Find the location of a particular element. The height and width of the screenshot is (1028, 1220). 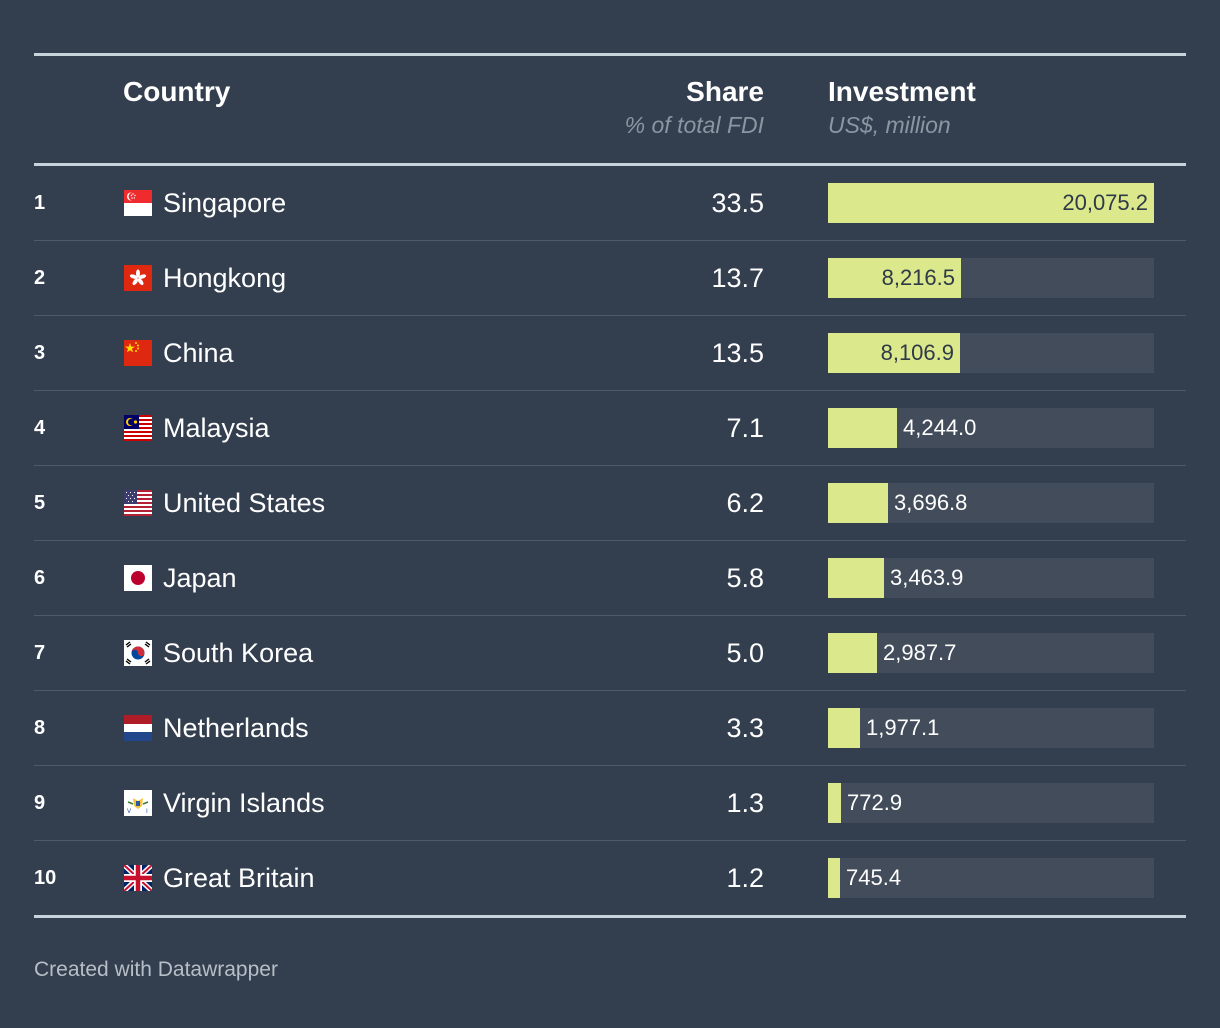

header-country: Country is located at coordinates (177, 91).